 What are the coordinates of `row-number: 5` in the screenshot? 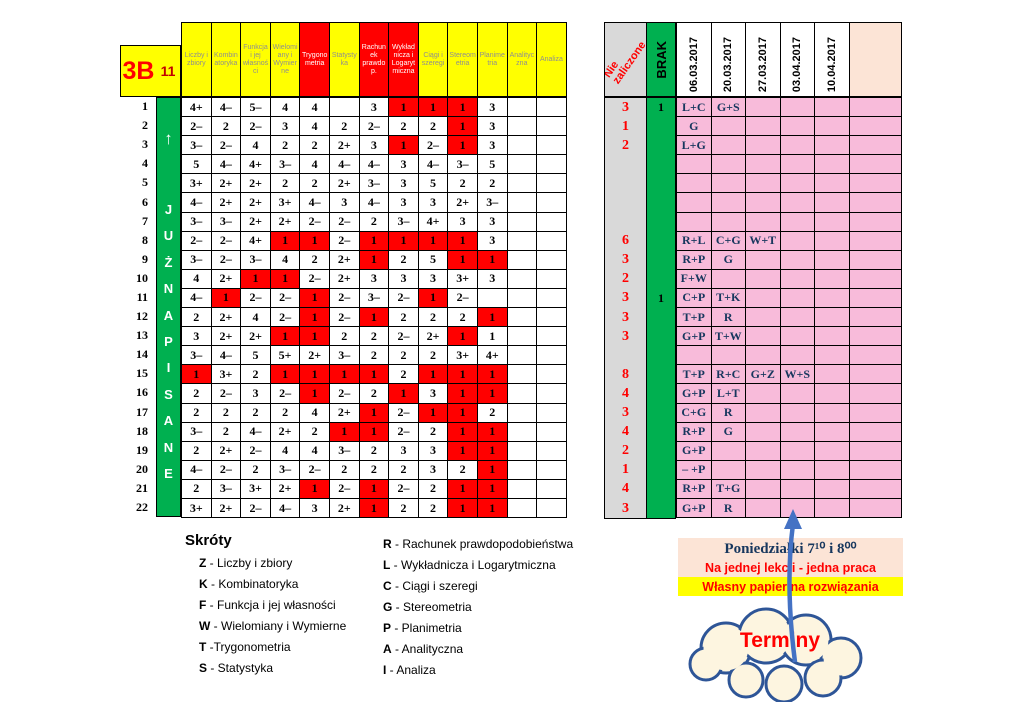 It's located at (145, 182).